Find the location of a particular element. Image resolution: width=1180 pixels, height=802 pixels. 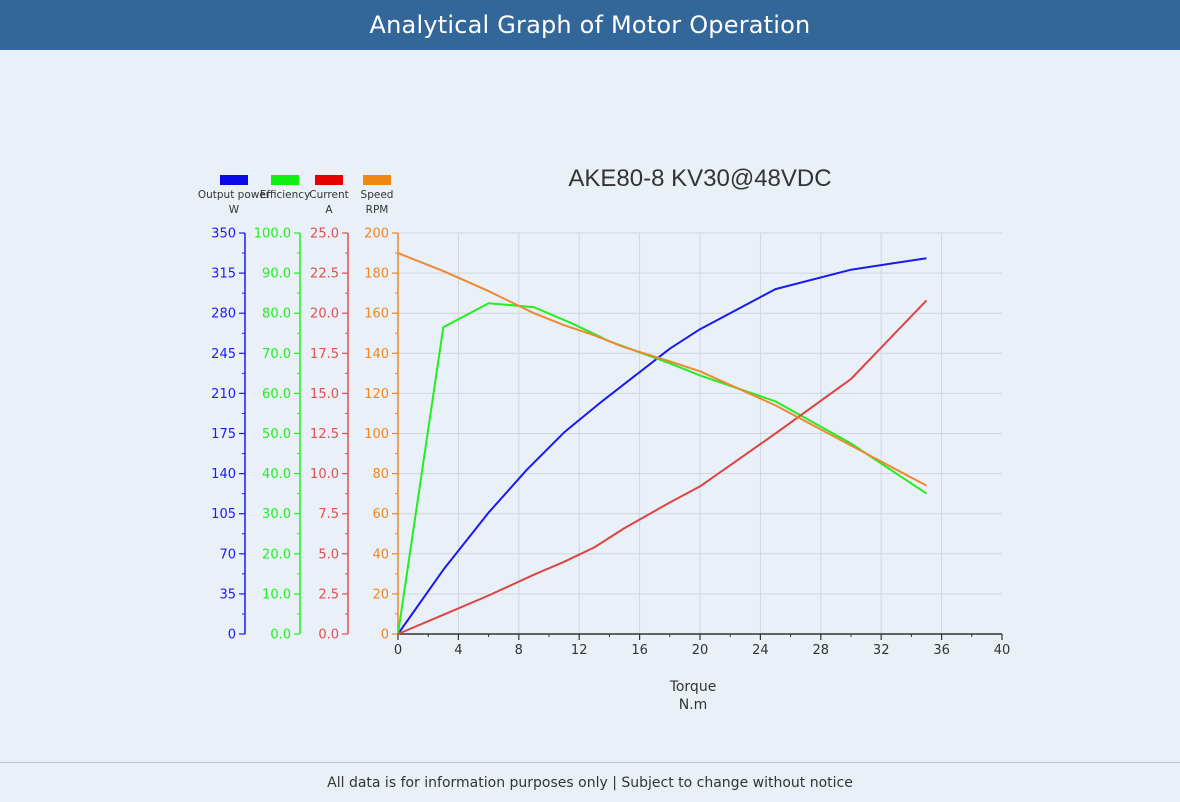

x-tick-label: 24 is located at coordinates (760, 650).